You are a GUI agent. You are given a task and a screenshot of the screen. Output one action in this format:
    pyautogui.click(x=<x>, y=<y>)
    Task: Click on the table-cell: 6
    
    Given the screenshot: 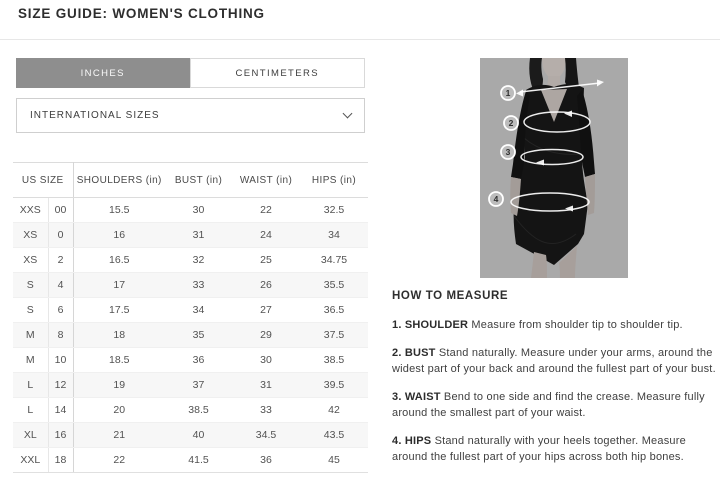 What is the action you would take?
    pyautogui.click(x=61, y=310)
    